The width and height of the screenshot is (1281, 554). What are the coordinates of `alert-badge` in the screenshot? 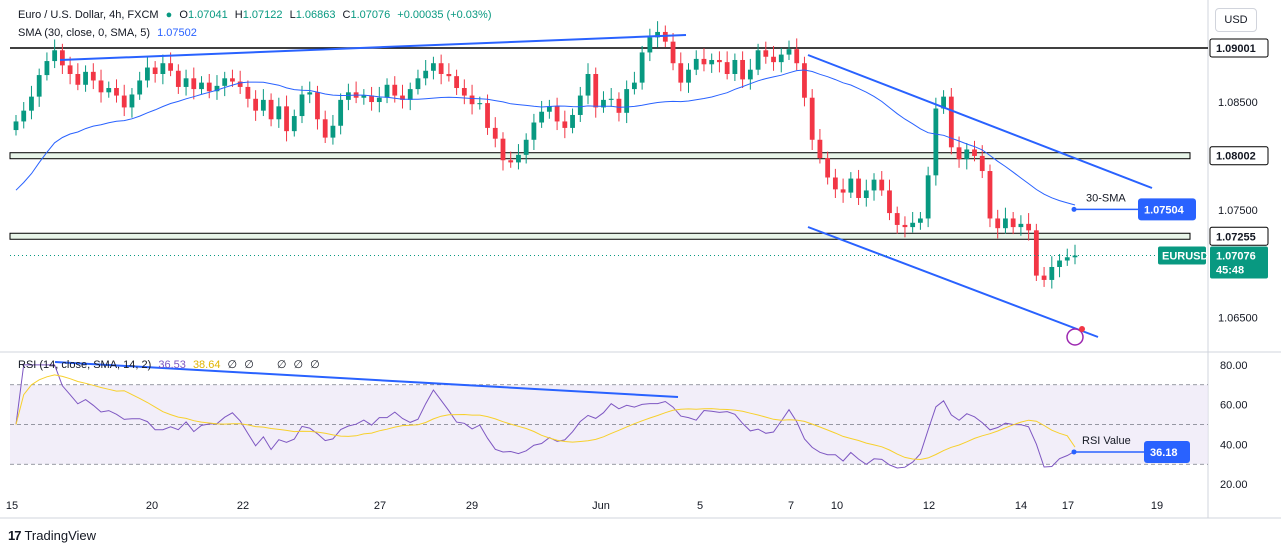 It's located at (1082, 329).